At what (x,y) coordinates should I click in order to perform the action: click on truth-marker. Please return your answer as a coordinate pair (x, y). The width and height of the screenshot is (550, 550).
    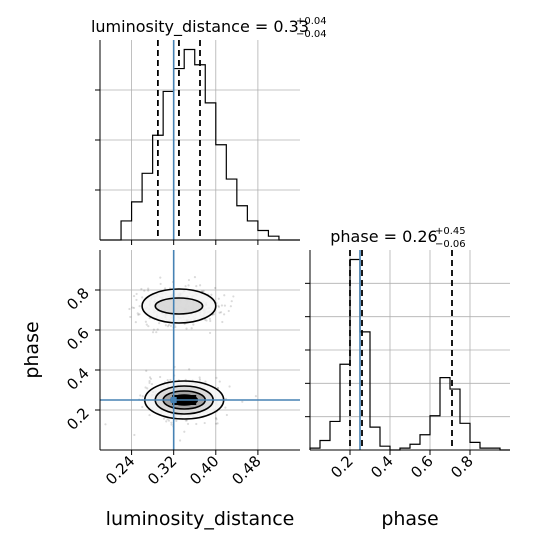
    Looking at the image, I should click on (173, 400).